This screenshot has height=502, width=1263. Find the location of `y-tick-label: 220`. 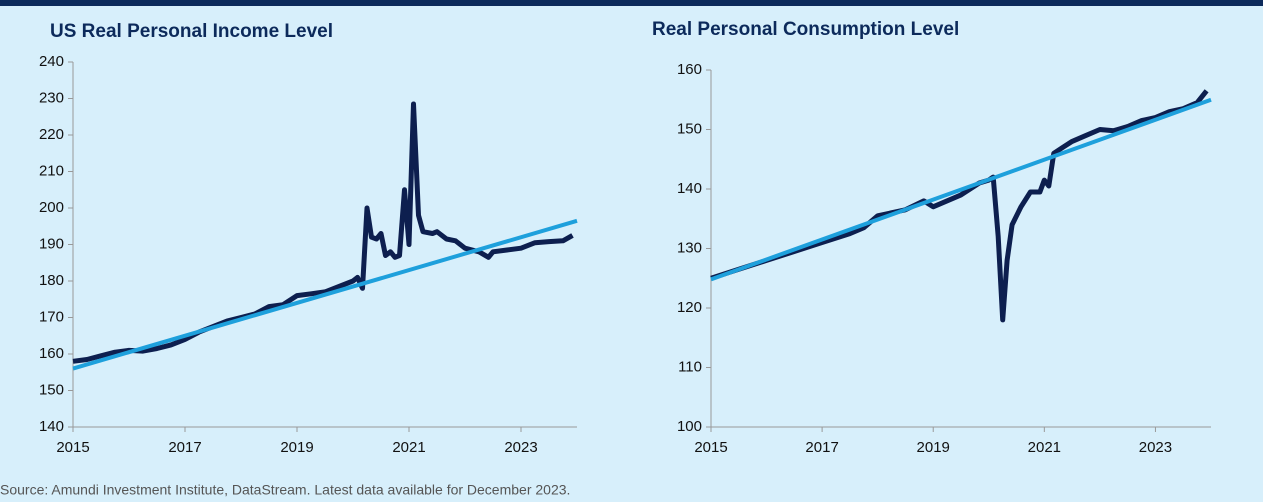

y-tick-label: 220 is located at coordinates (51, 134).